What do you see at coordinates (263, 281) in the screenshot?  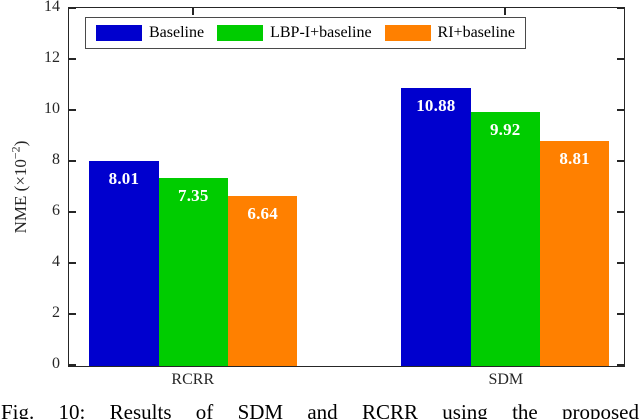 I see `bar-rcrr-ri-baseline: 6.64` at bounding box center [263, 281].